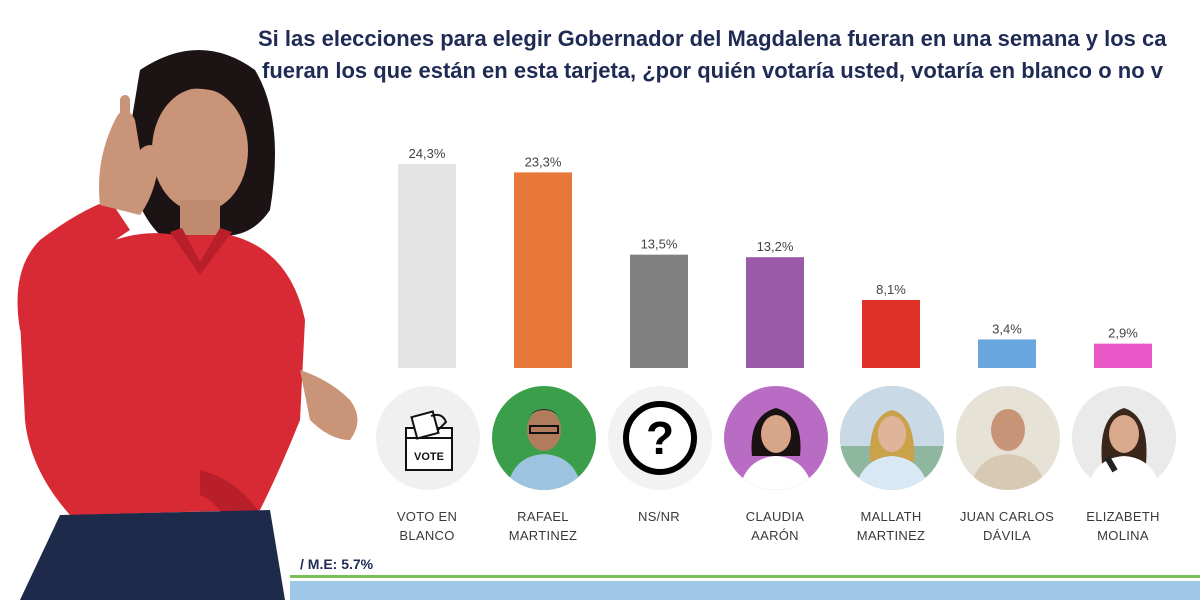  I want to click on juan-carlos-davila-avatar, so click(1008, 438).